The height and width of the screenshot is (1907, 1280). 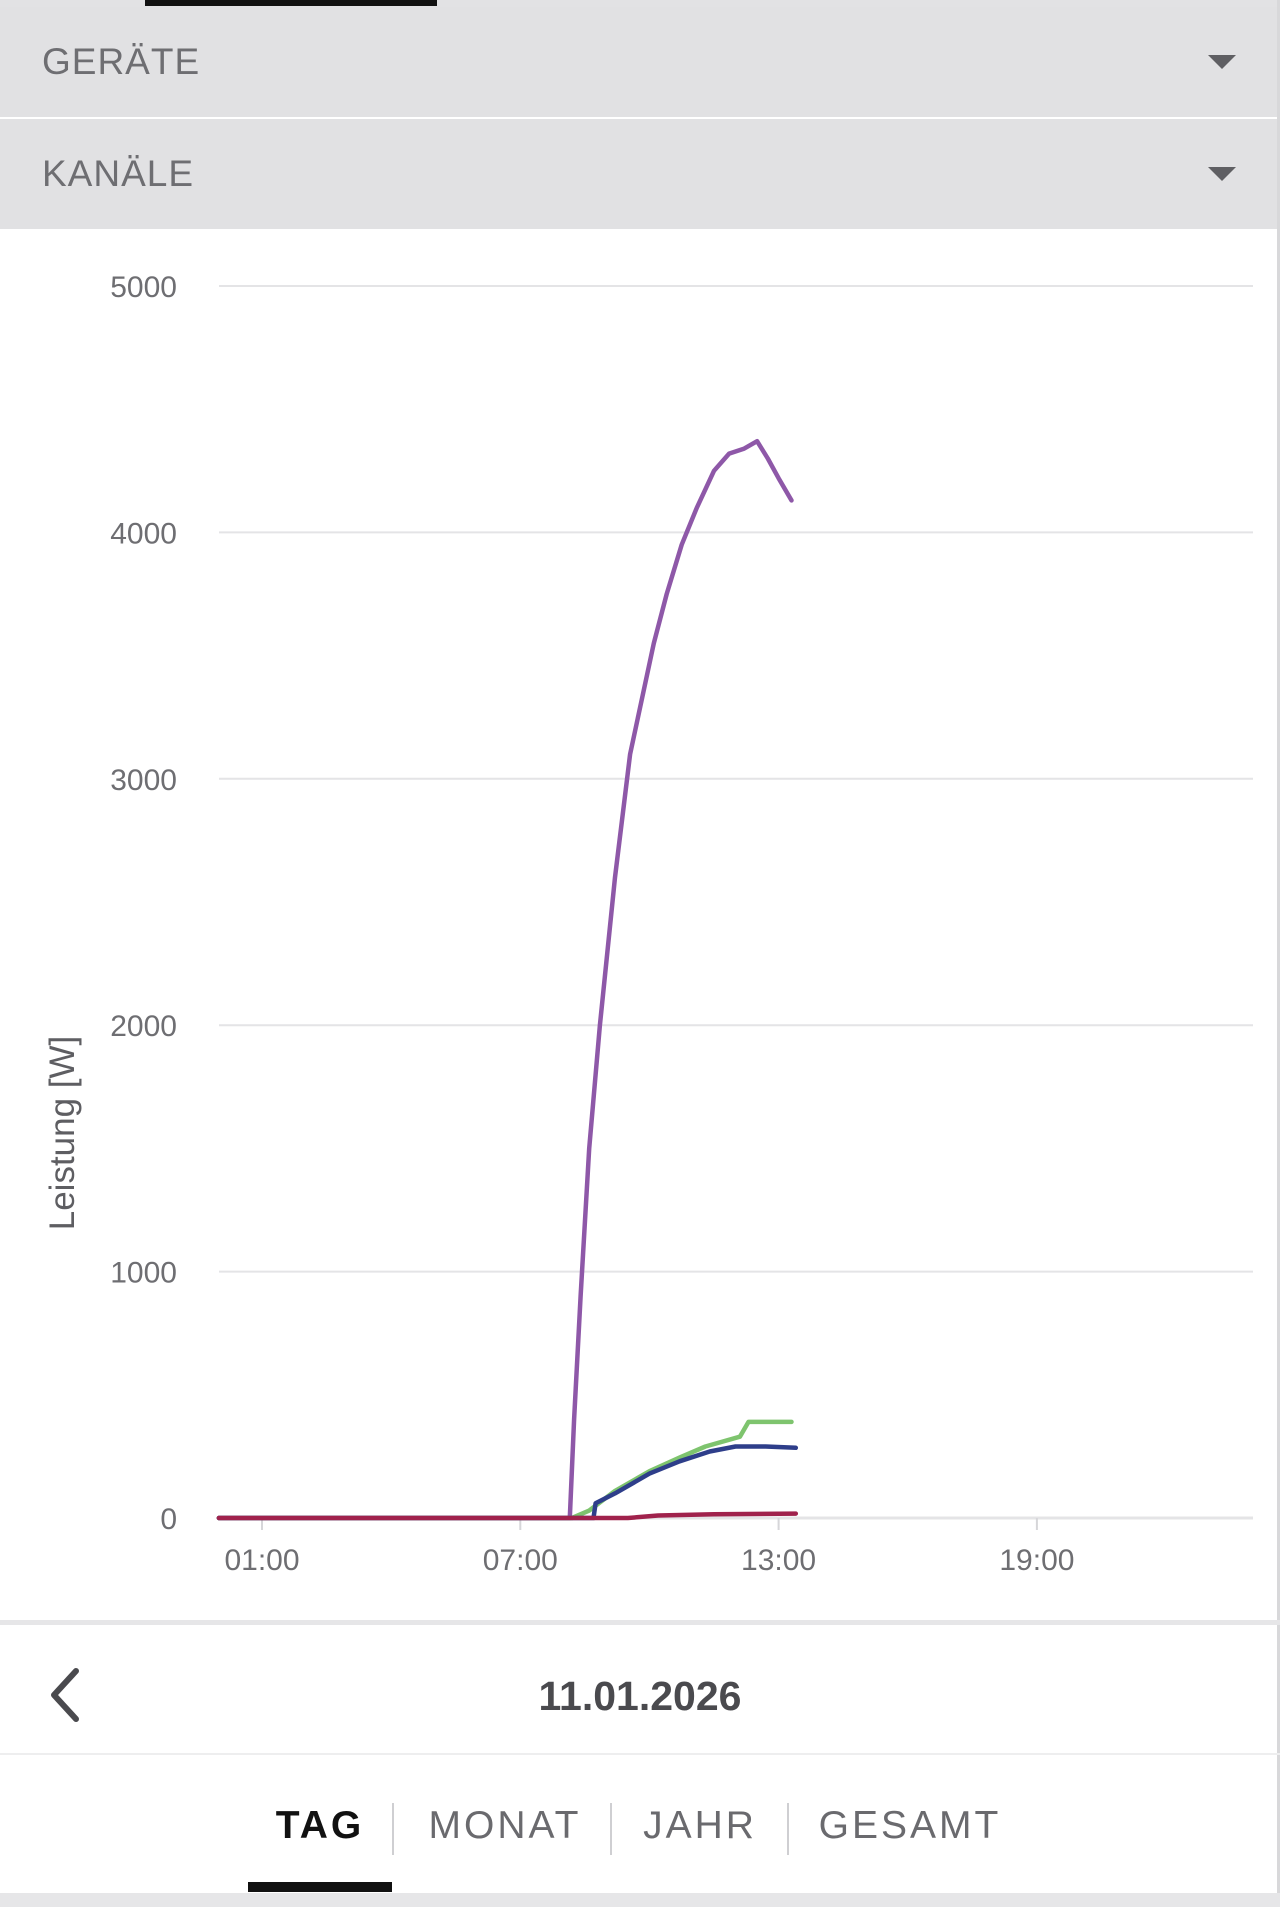 What do you see at coordinates (640, 1754) in the screenshot?
I see `date-tabs-divider` at bounding box center [640, 1754].